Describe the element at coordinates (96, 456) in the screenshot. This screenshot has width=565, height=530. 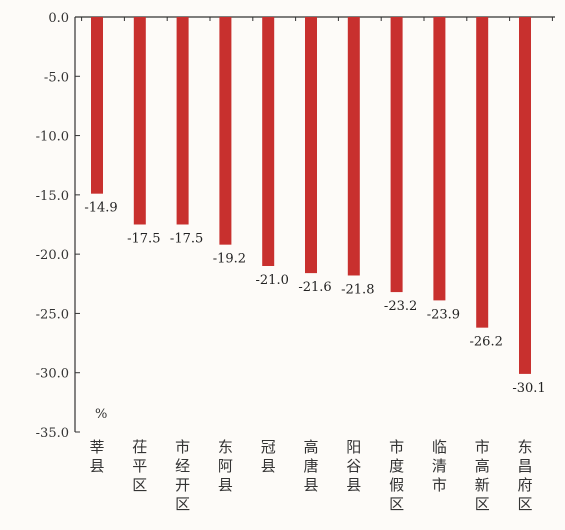
I see `category-label: 莘县` at that location.